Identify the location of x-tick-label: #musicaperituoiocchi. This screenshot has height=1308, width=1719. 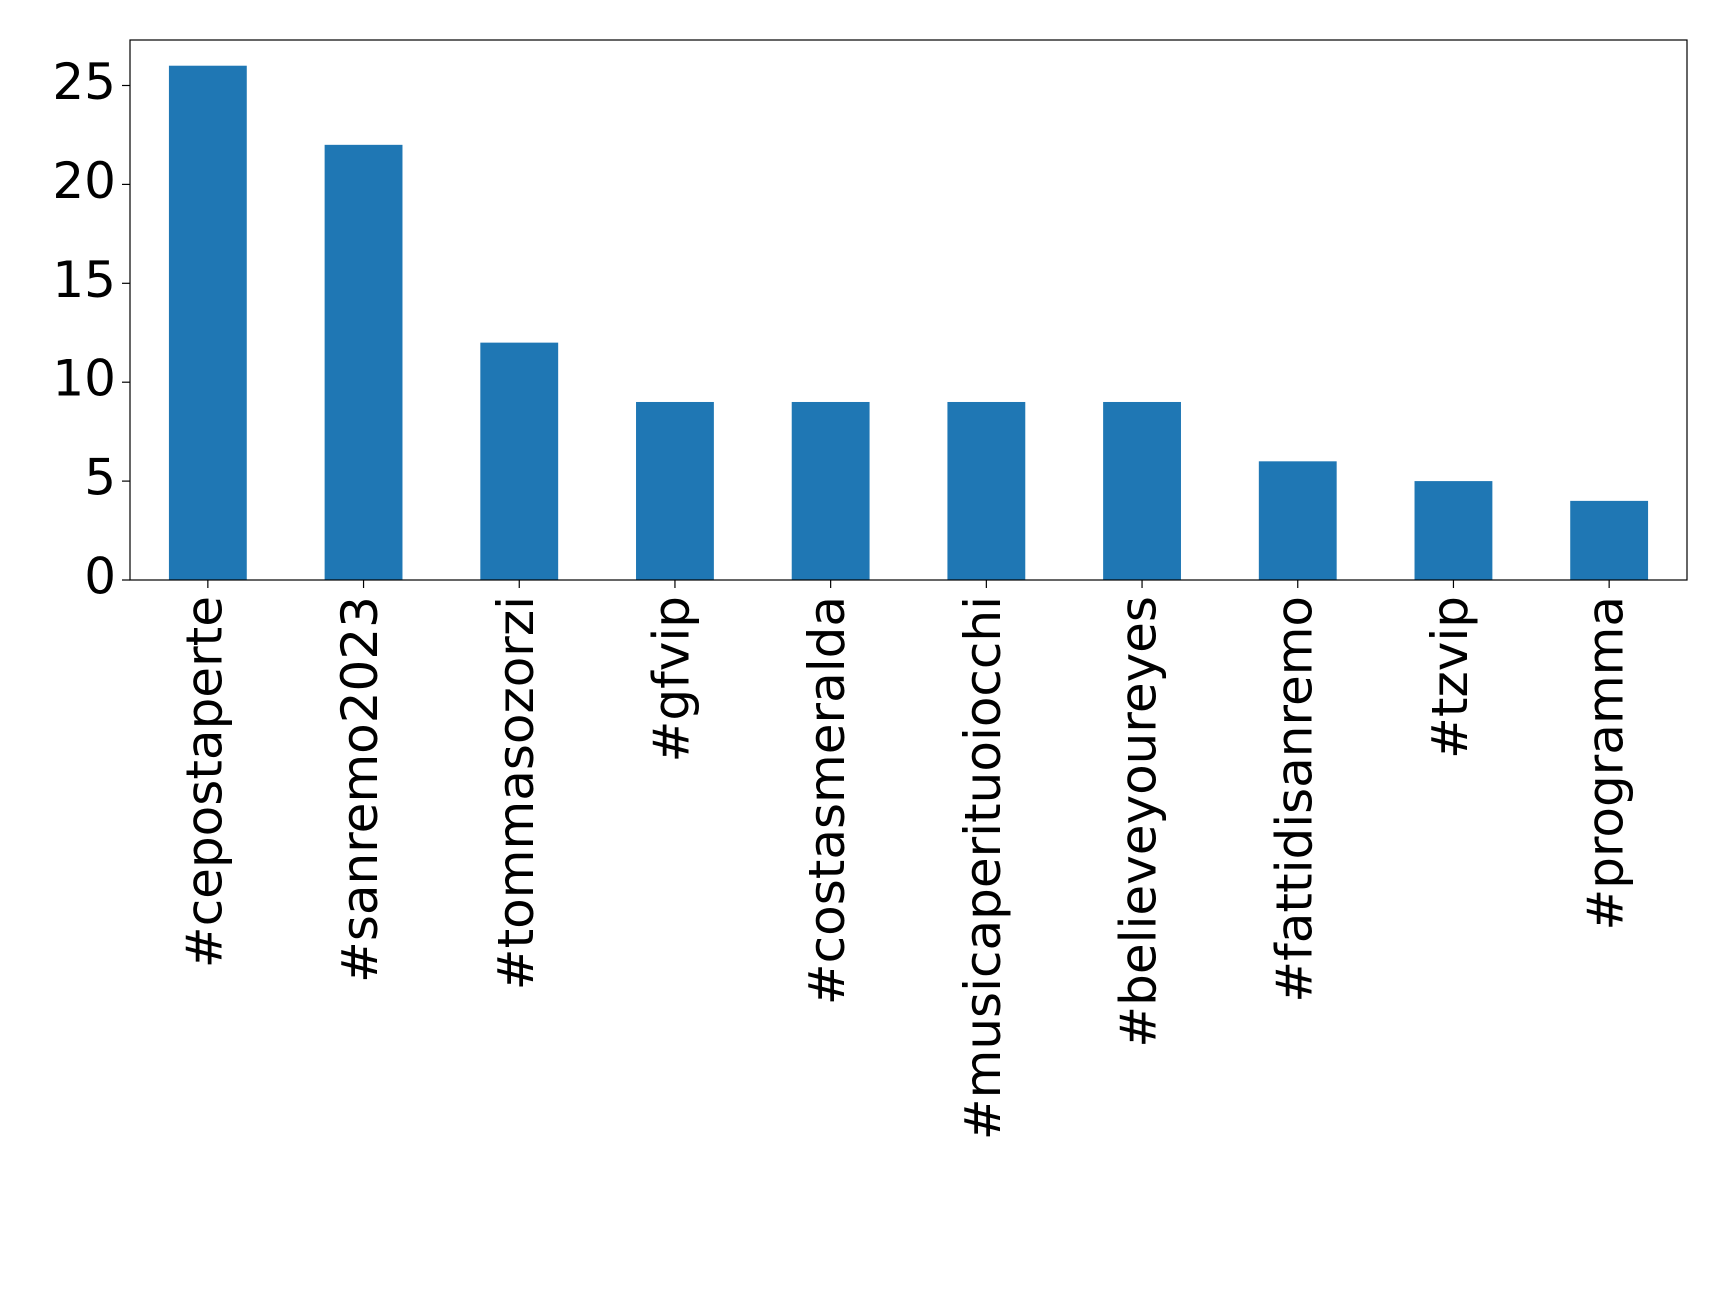
(983, 868).